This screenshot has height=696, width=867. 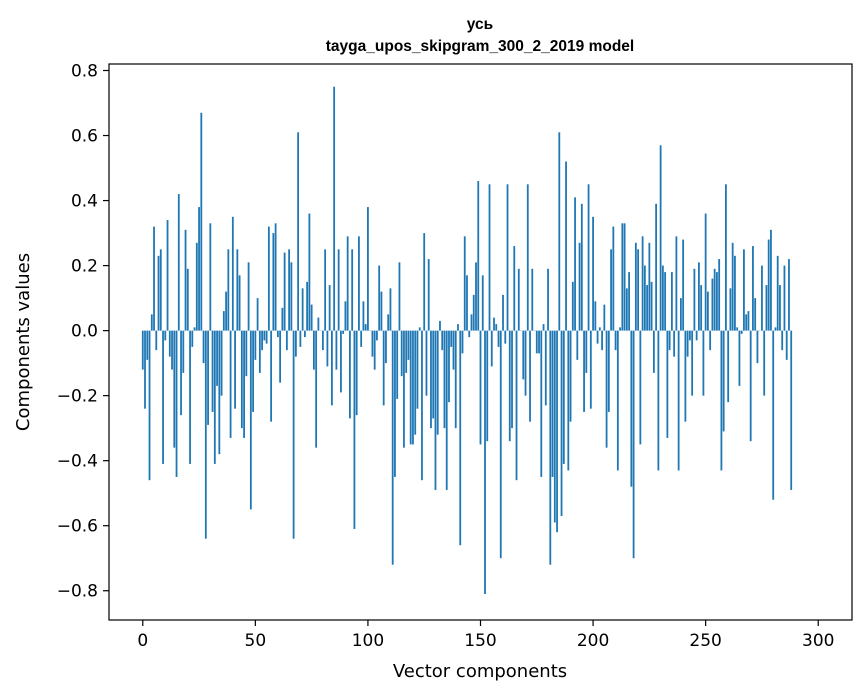 What do you see at coordinates (84, 267) in the screenshot?
I see `y-tick-label: 0.2` at bounding box center [84, 267].